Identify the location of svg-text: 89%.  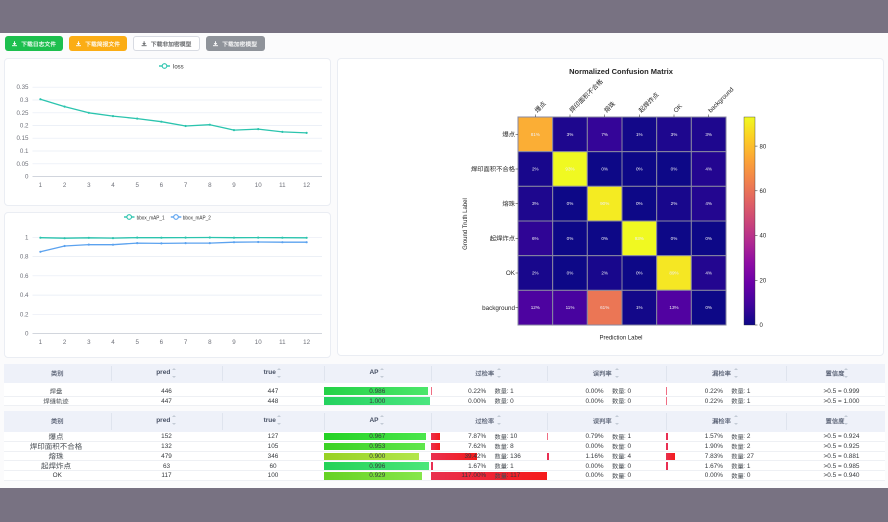
(673, 273).